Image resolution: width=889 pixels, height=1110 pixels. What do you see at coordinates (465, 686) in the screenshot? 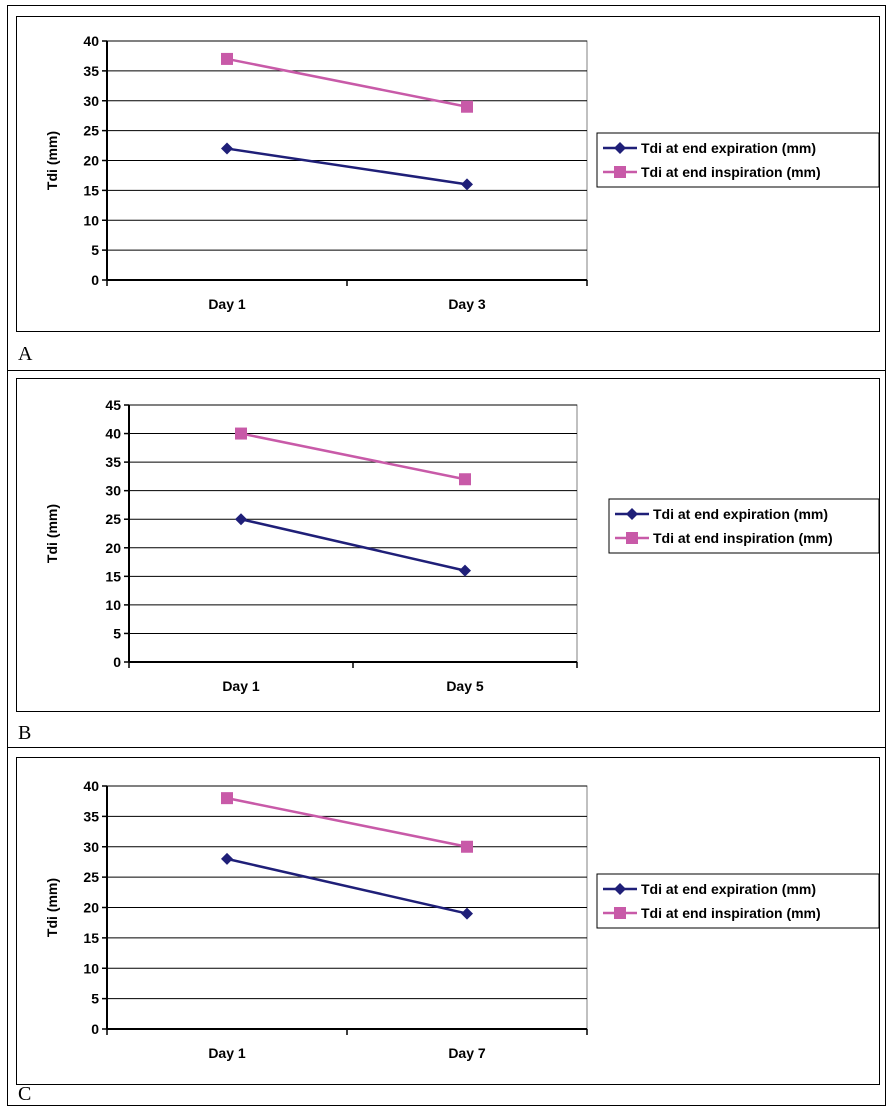
I see `x-tick-label: Day 5` at bounding box center [465, 686].